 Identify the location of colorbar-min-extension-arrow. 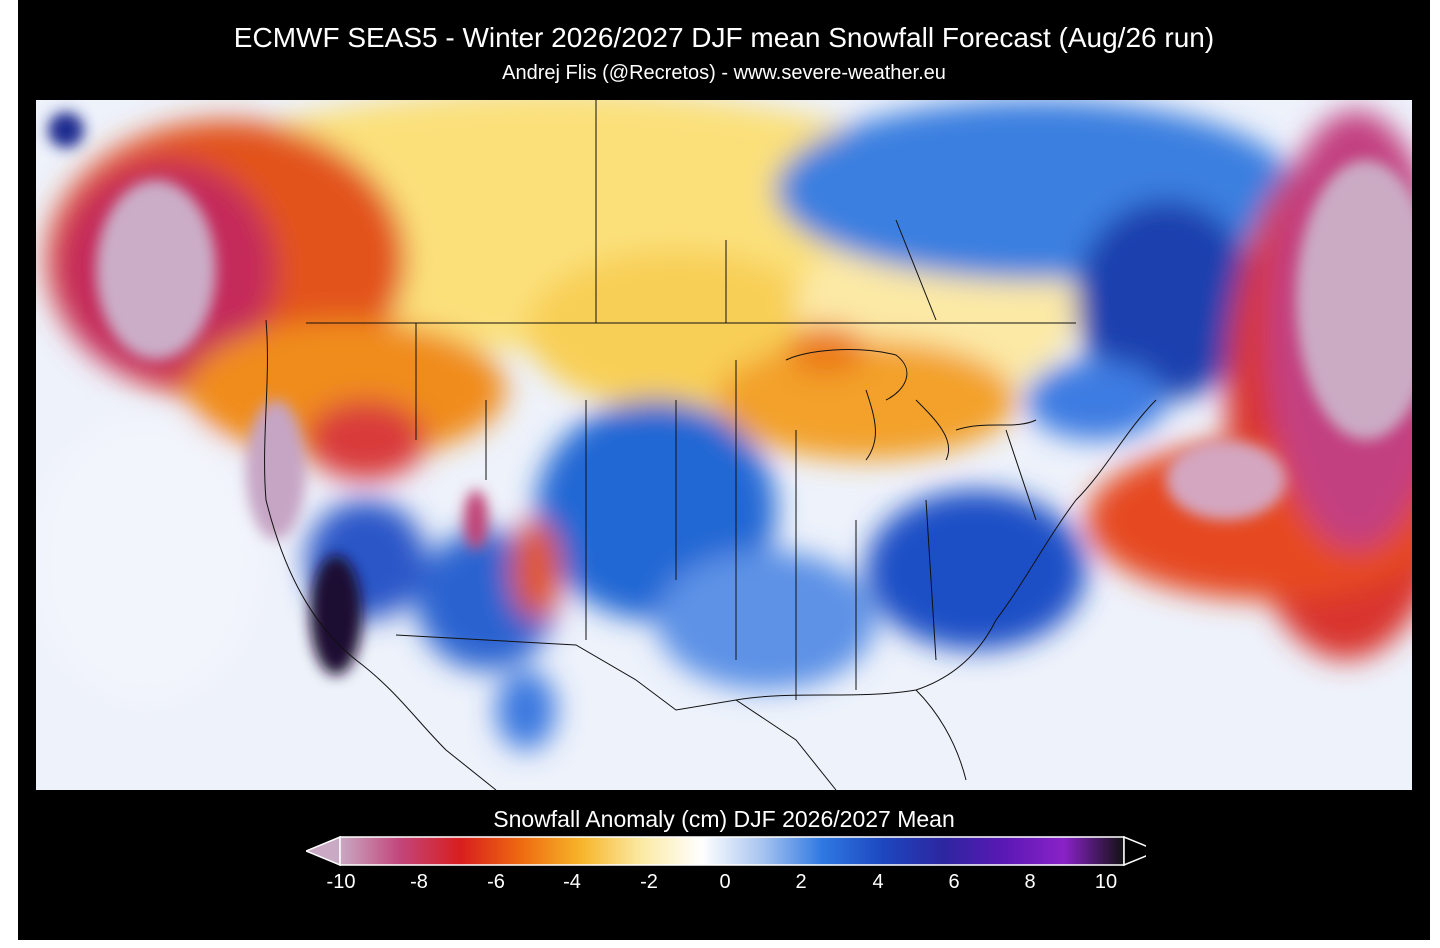
(322, 851).